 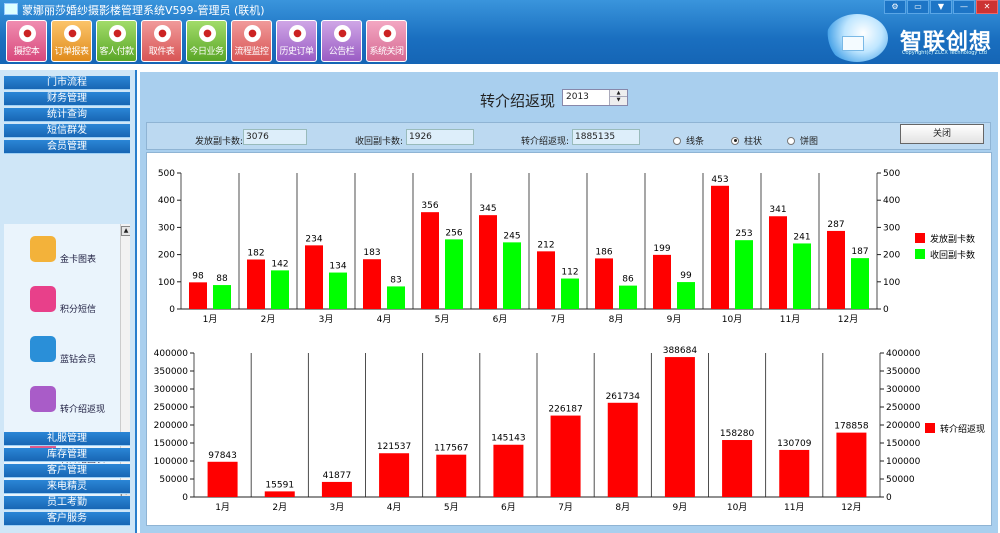 I want to click on x-tick-label: 11月, so click(x=790, y=319).